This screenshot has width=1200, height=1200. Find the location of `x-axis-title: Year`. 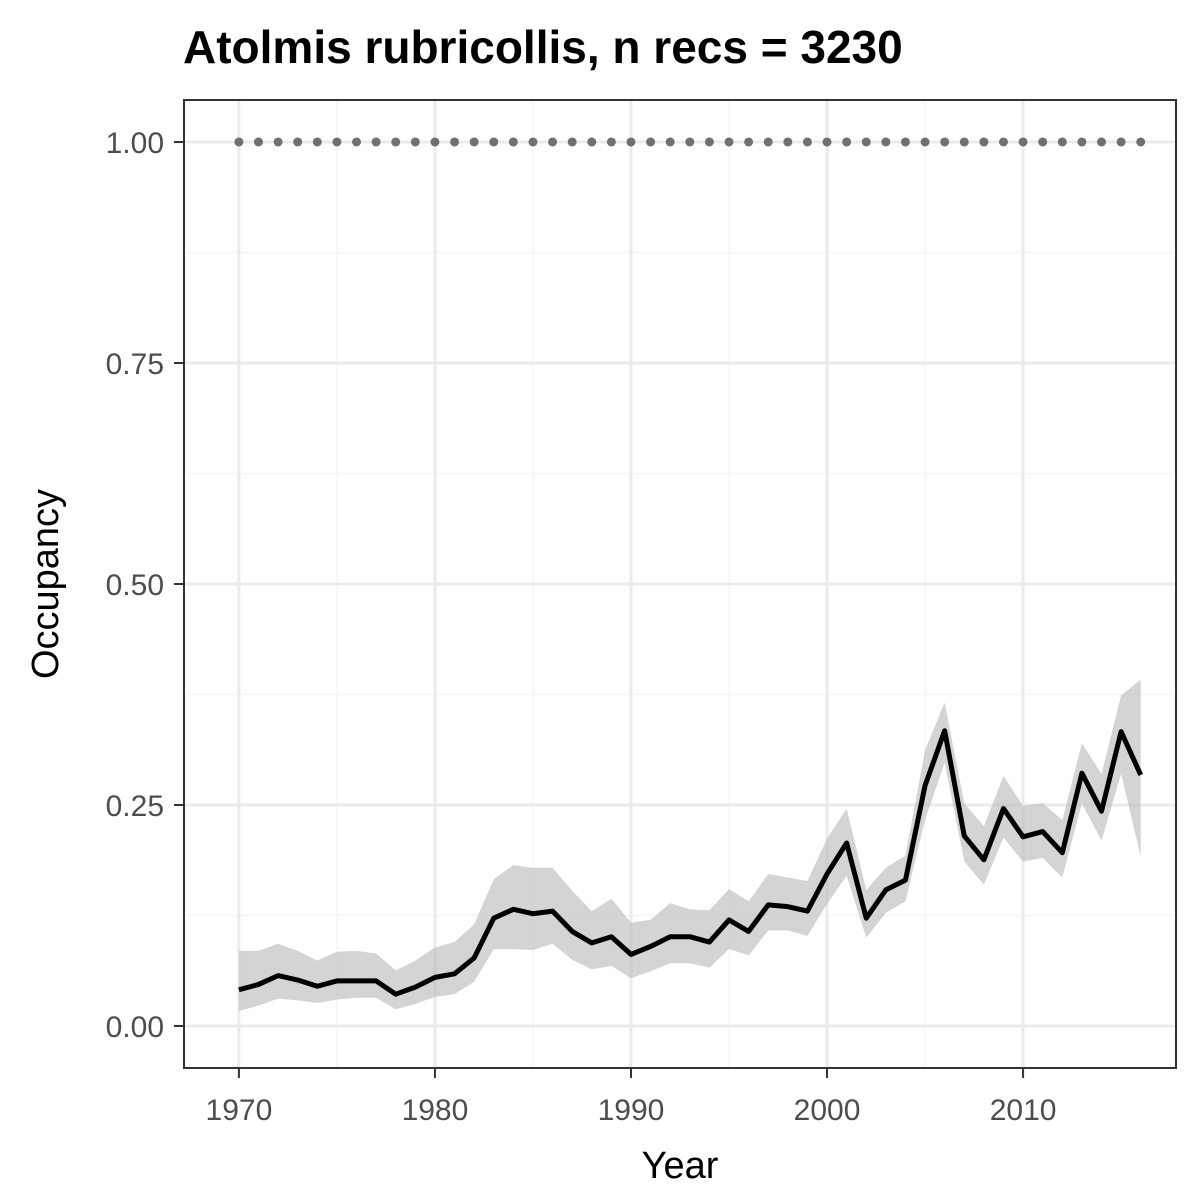

x-axis-title: Year is located at coordinates (680, 1166).